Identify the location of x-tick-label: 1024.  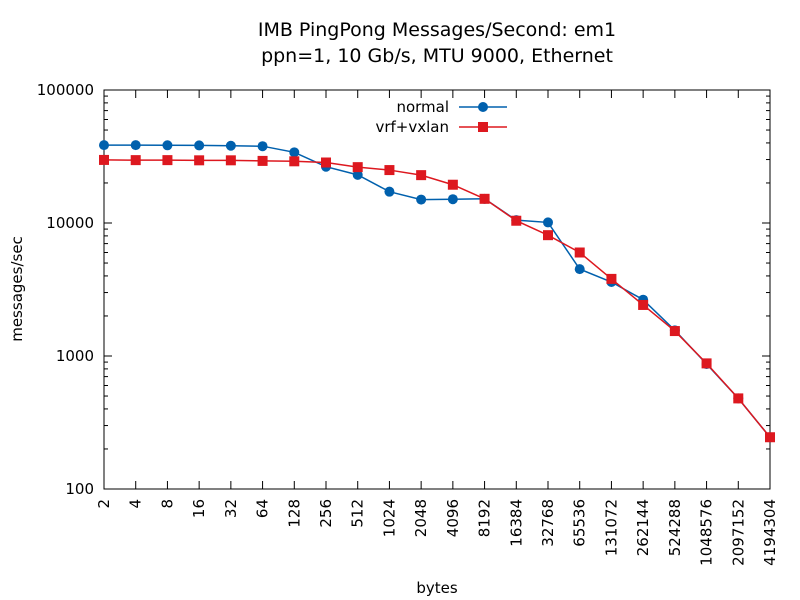
(389, 518).